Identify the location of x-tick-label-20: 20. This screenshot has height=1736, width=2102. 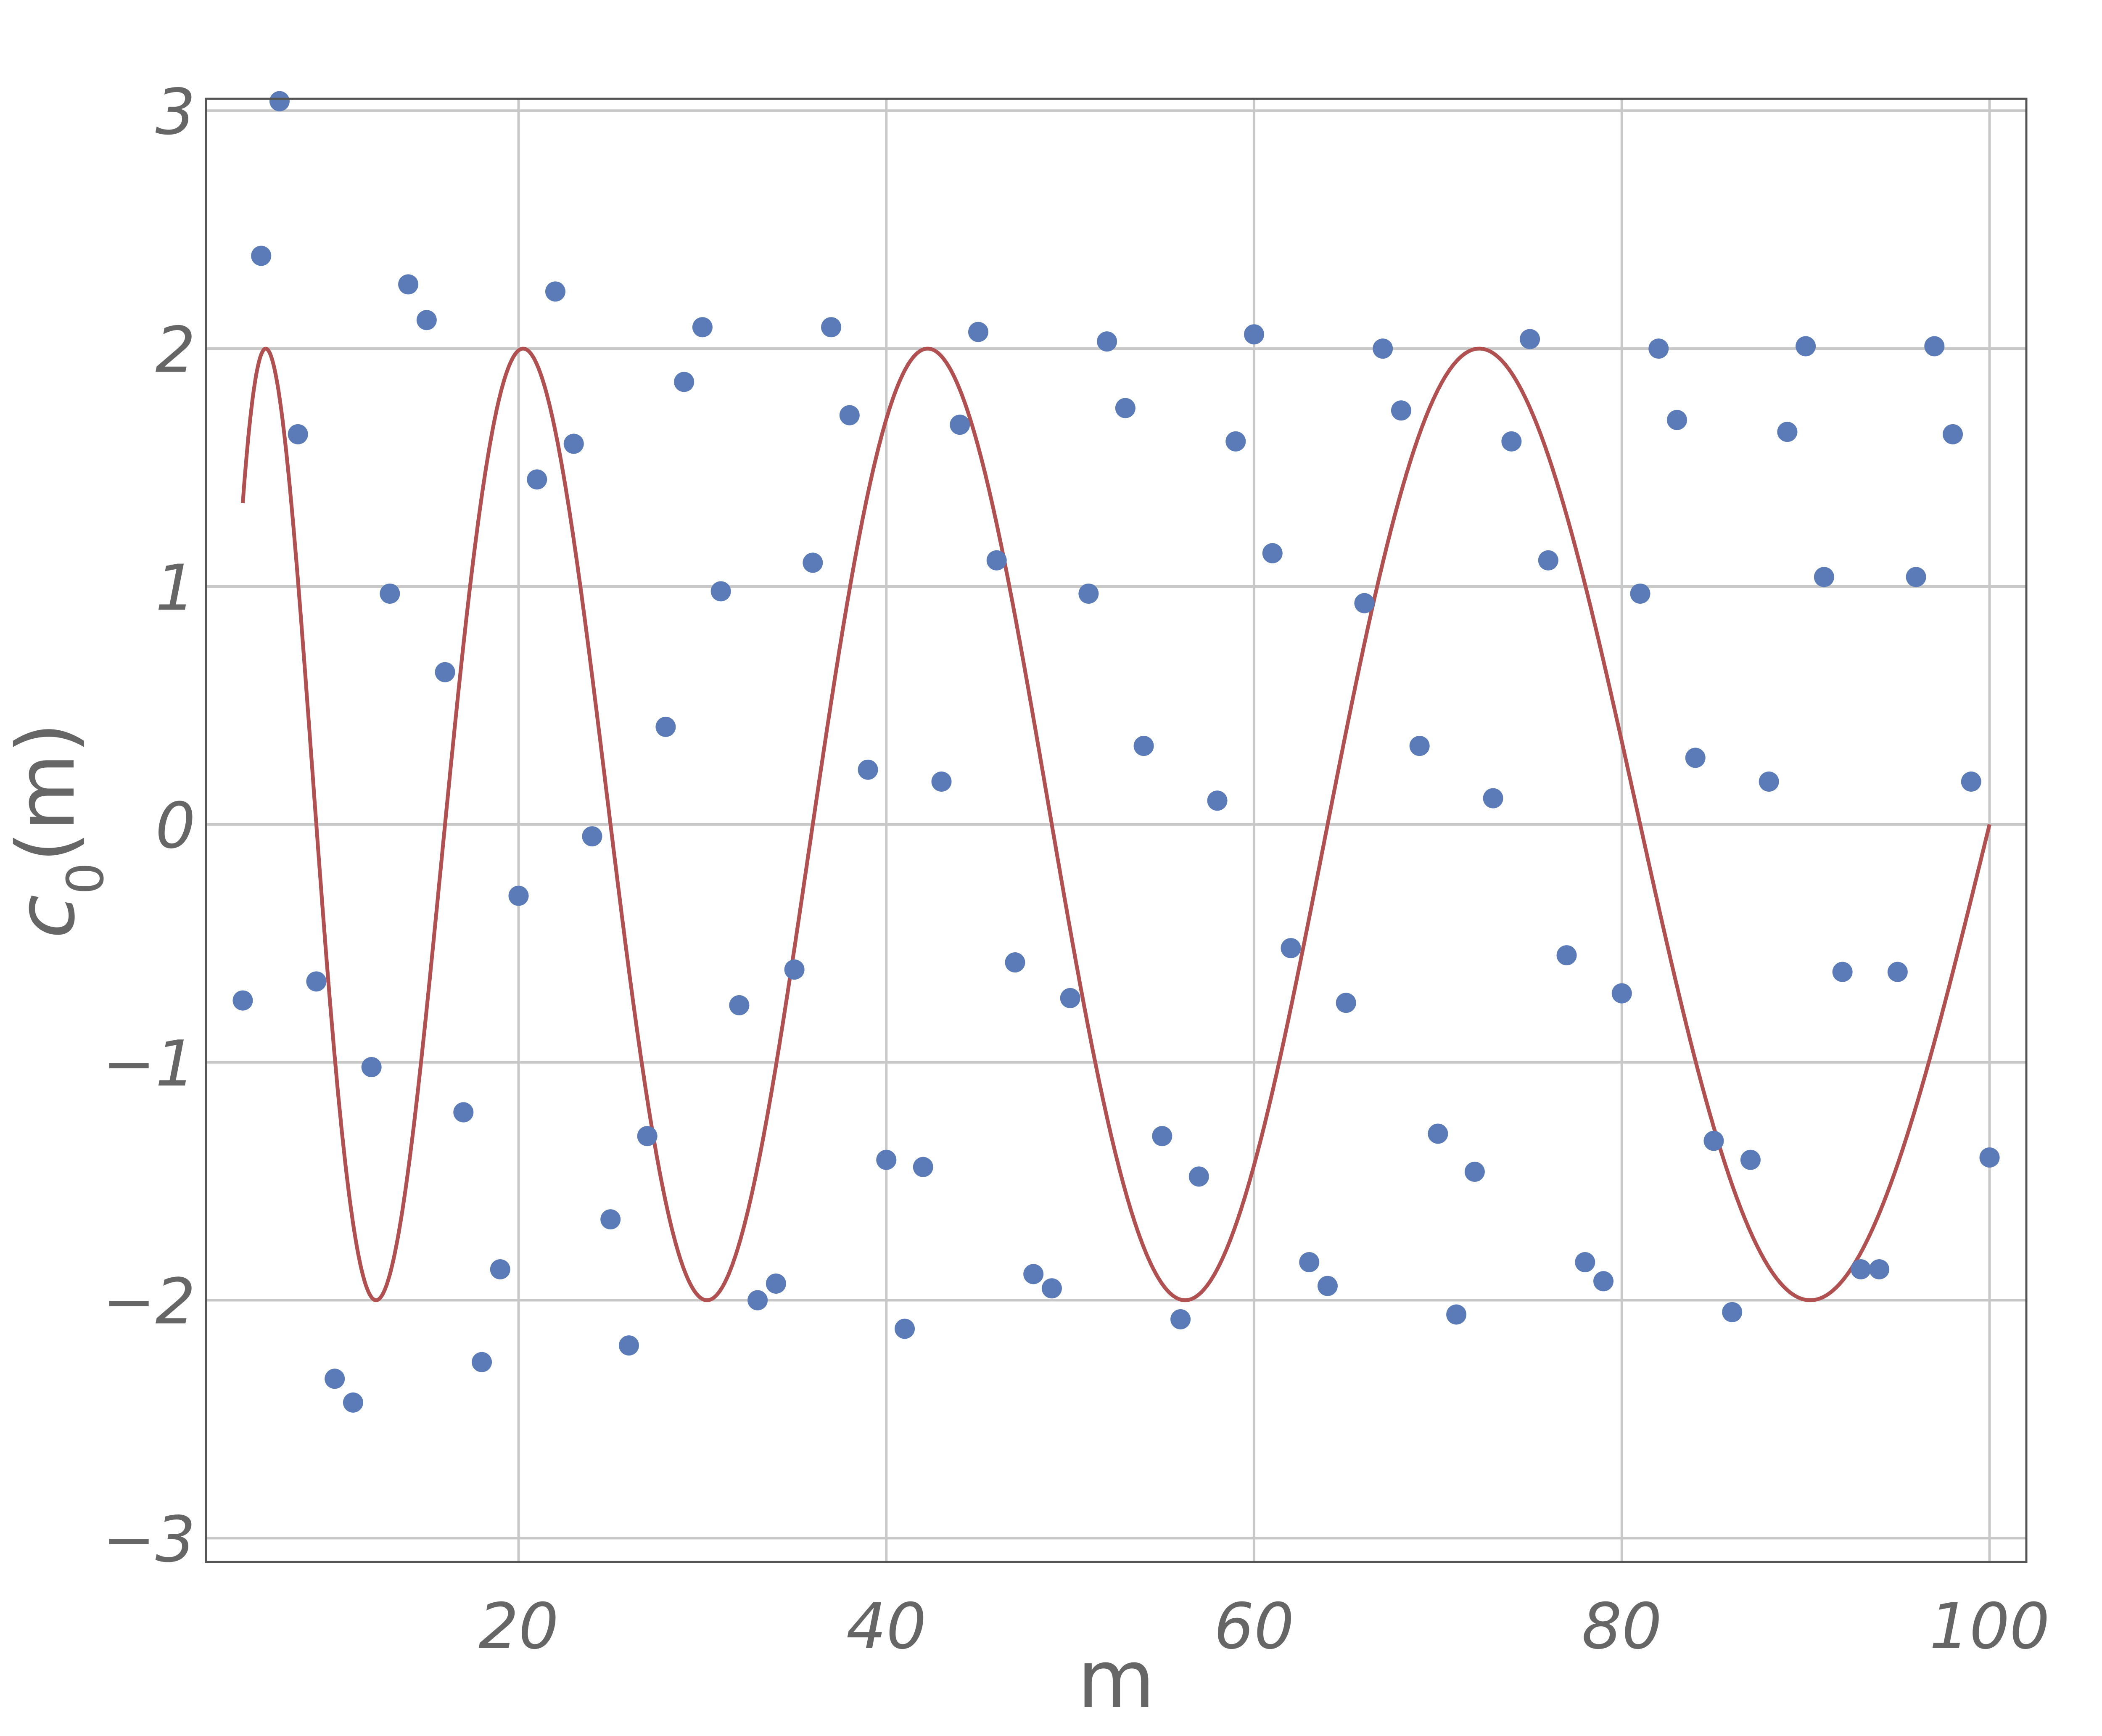
(518, 1626).